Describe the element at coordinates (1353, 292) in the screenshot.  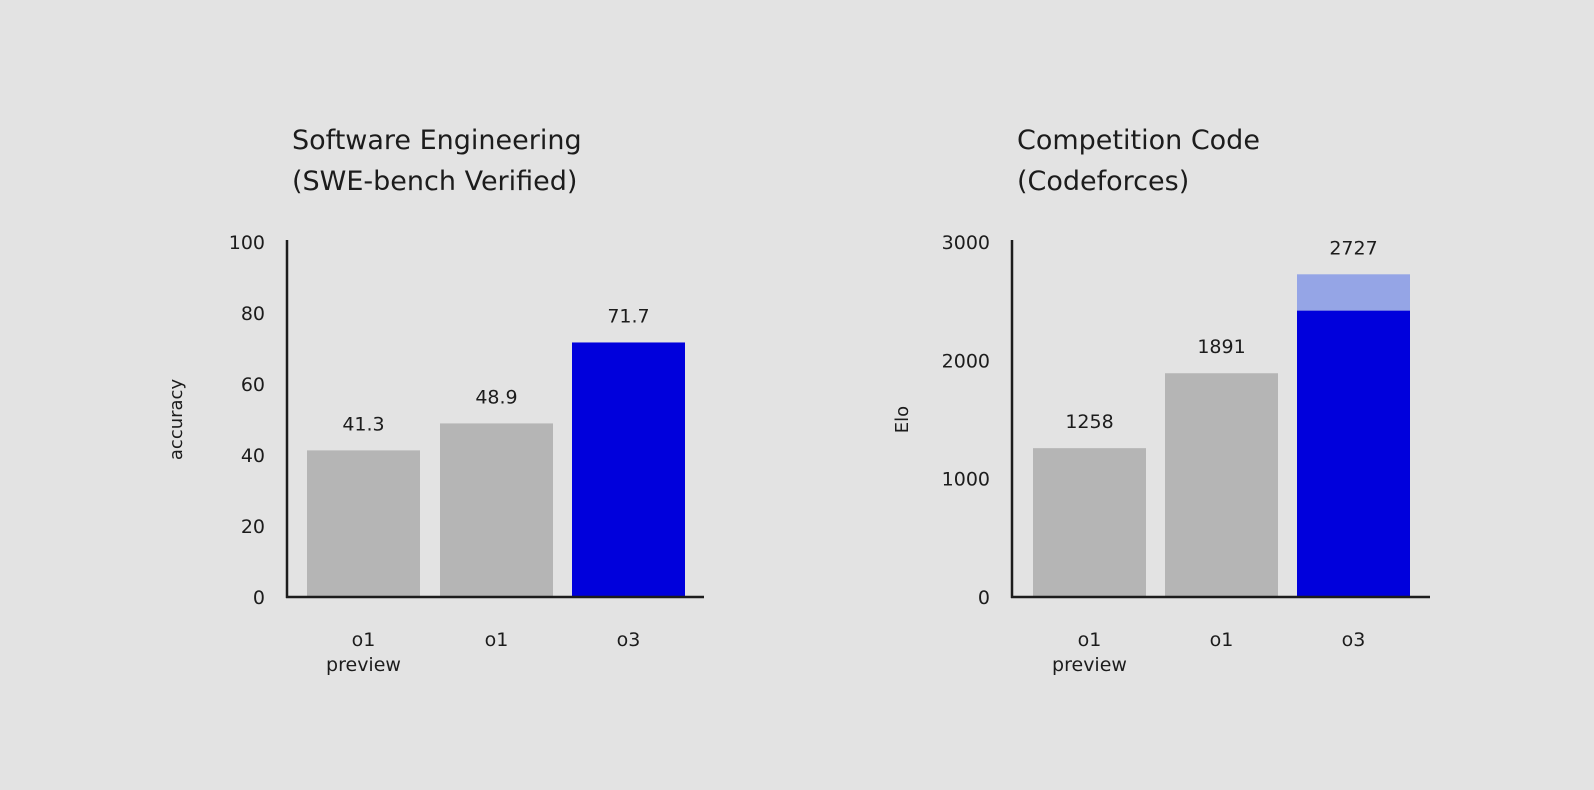
I see `bar-top-segment` at that location.